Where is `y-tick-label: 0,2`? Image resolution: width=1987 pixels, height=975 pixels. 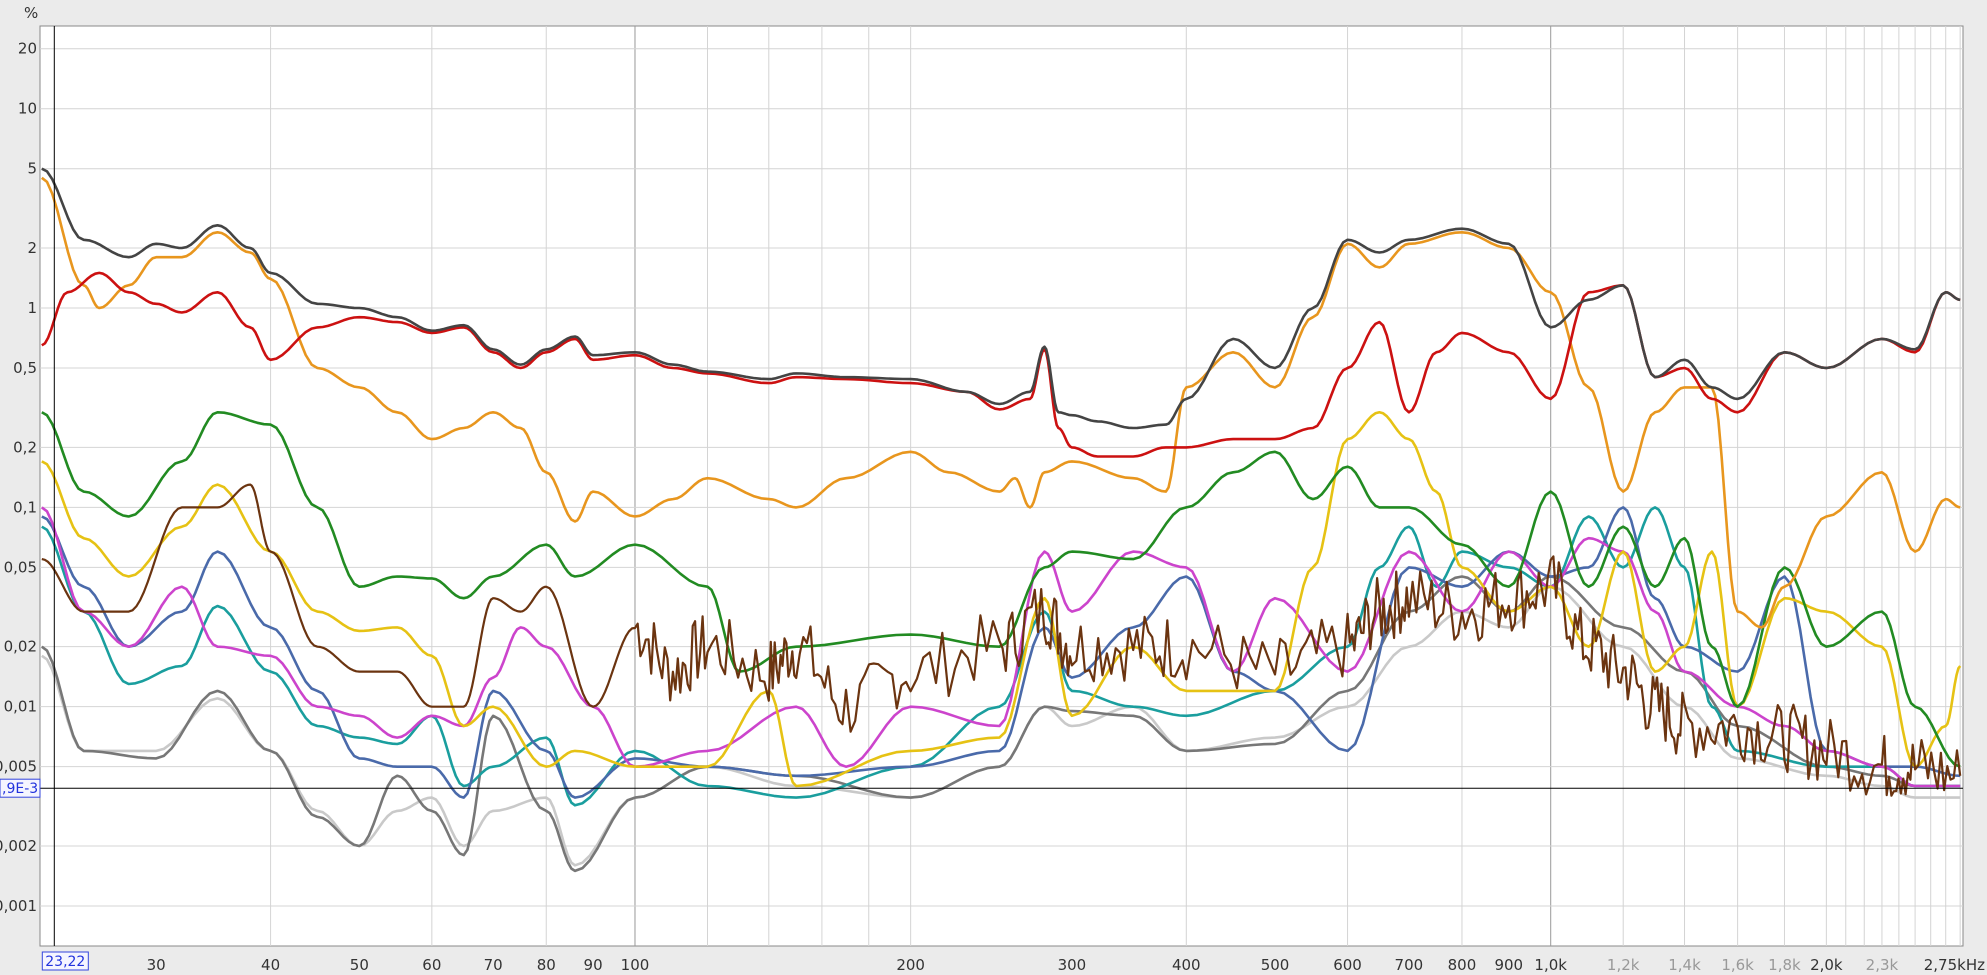 y-tick-label: 0,2 is located at coordinates (25, 447).